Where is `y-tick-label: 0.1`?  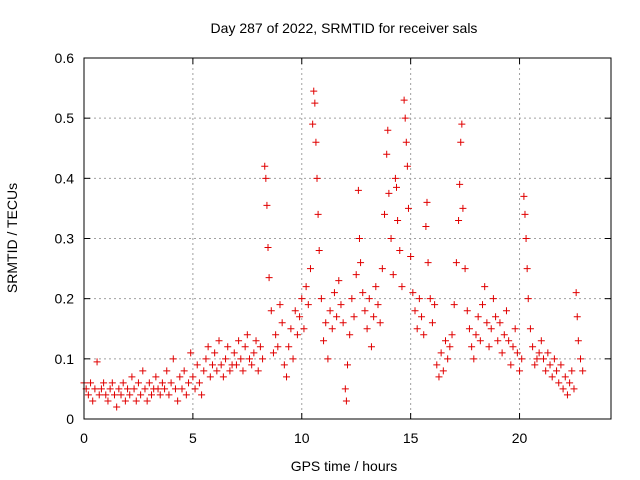
y-tick-label: 0.1 is located at coordinates (65, 359).